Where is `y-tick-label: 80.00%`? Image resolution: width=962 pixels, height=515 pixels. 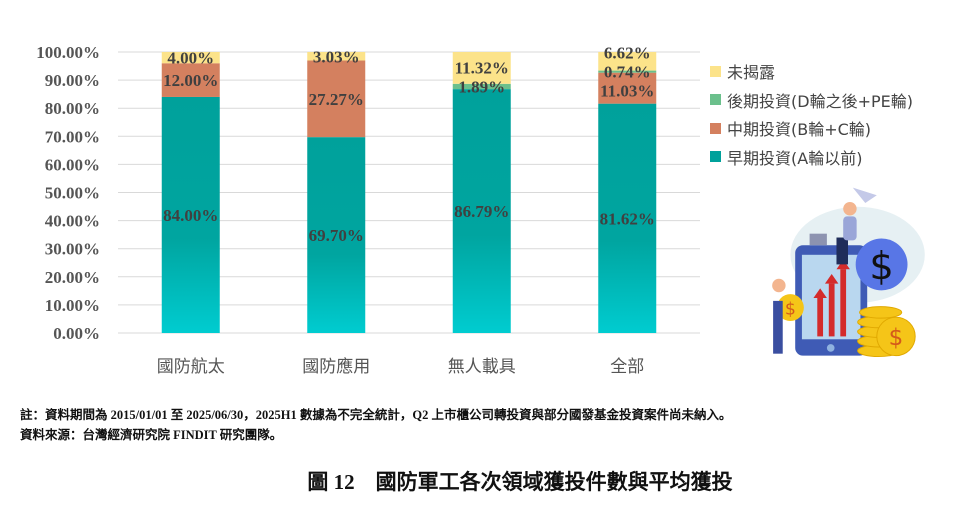 y-tick-label: 80.00% is located at coordinates (72, 108).